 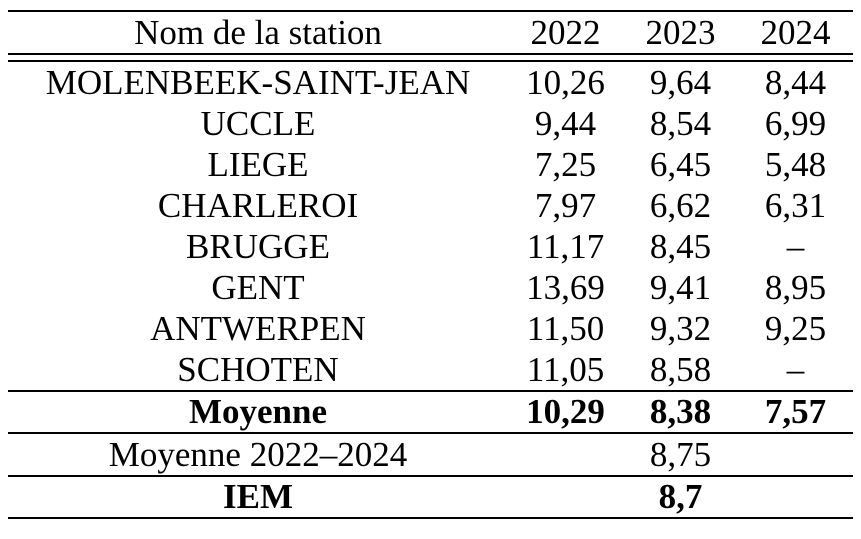 I want to click on moyenne-globale-row: Moyenne 2022–2024 8,75, so click(x=430, y=455).